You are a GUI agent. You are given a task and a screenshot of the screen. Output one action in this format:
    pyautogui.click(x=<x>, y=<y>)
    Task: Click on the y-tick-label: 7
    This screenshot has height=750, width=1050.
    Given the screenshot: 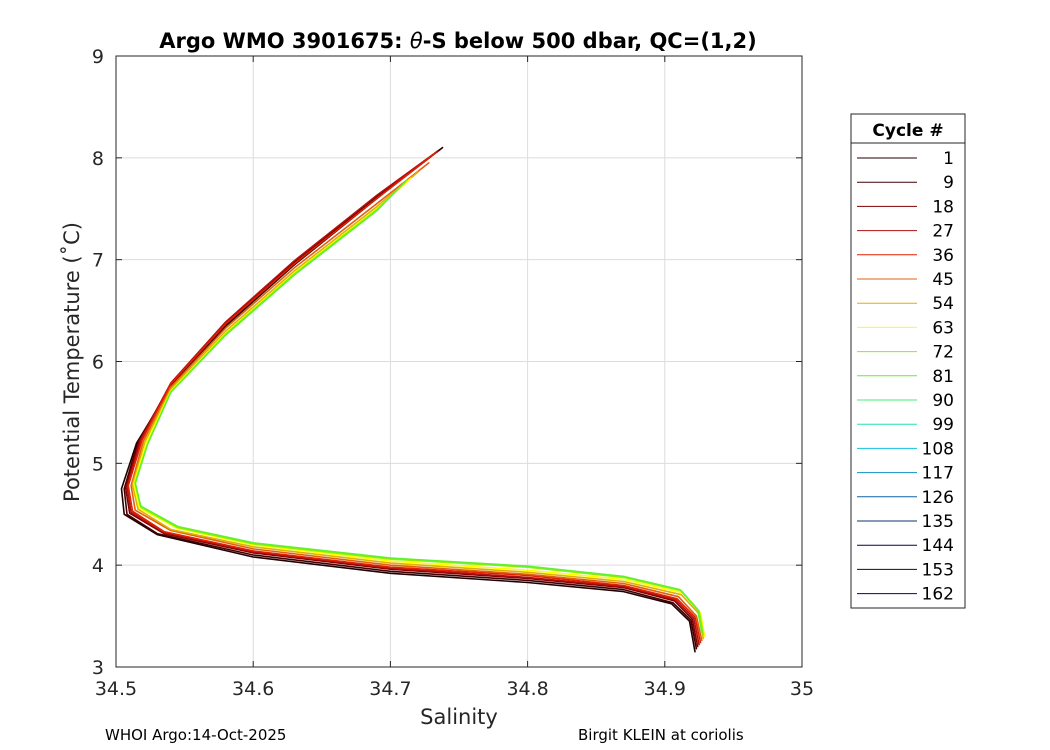 What is the action you would take?
    pyautogui.click(x=98, y=261)
    